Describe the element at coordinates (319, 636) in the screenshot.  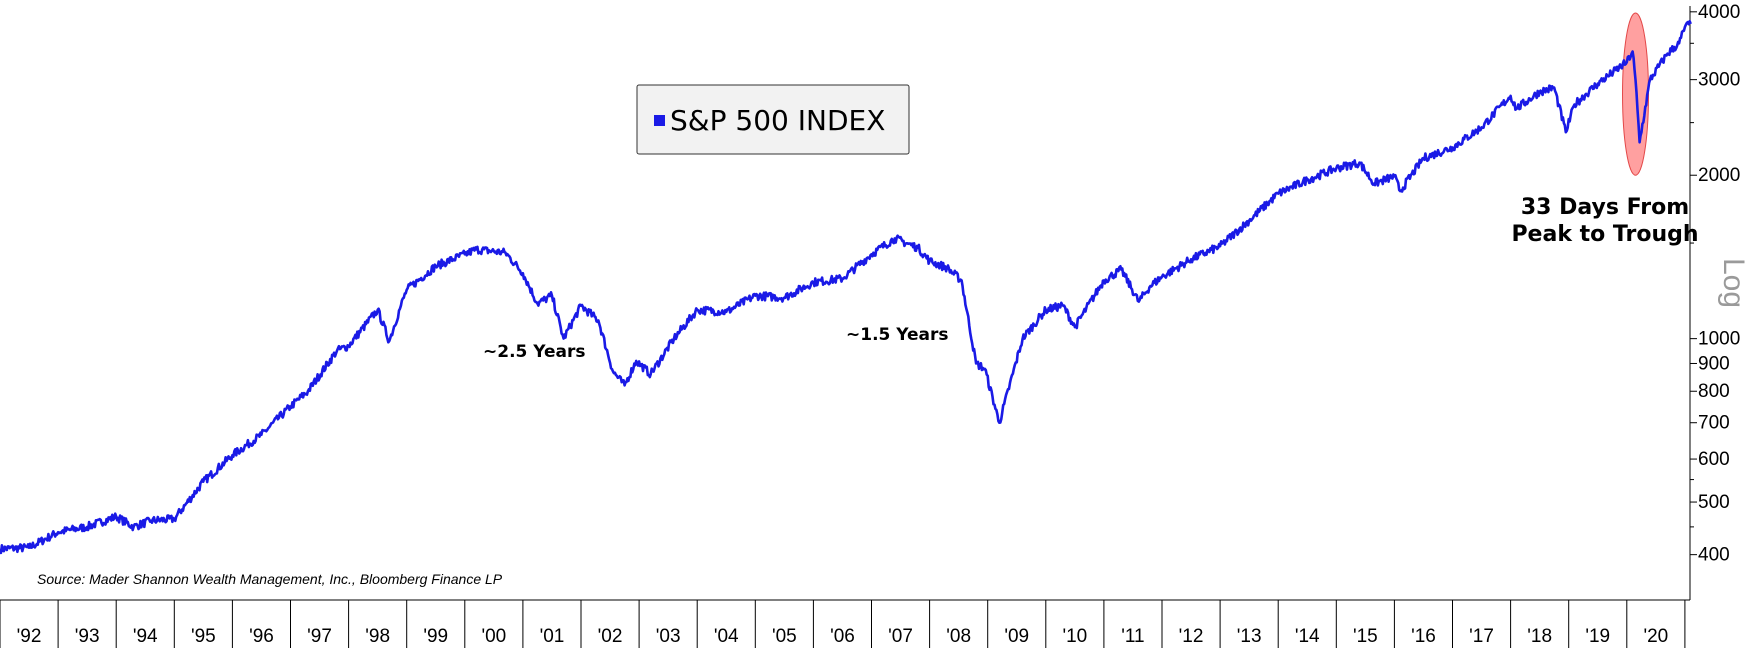
I see `x-tick-label: '97` at that location.